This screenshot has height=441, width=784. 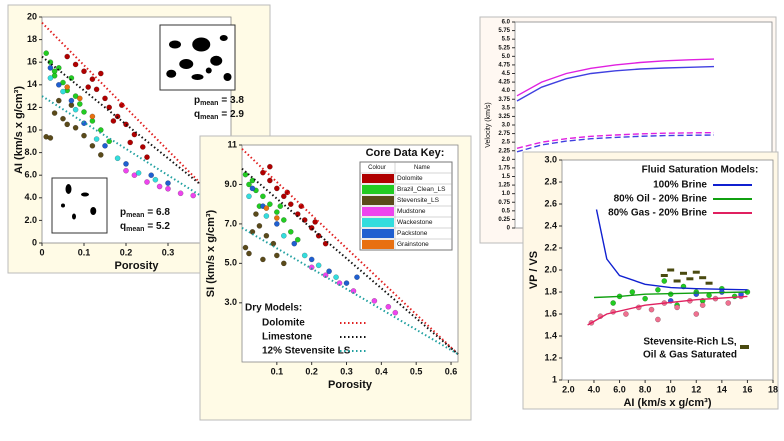 I want to click on annotation: qmean = 2.9, so click(x=219, y=115).